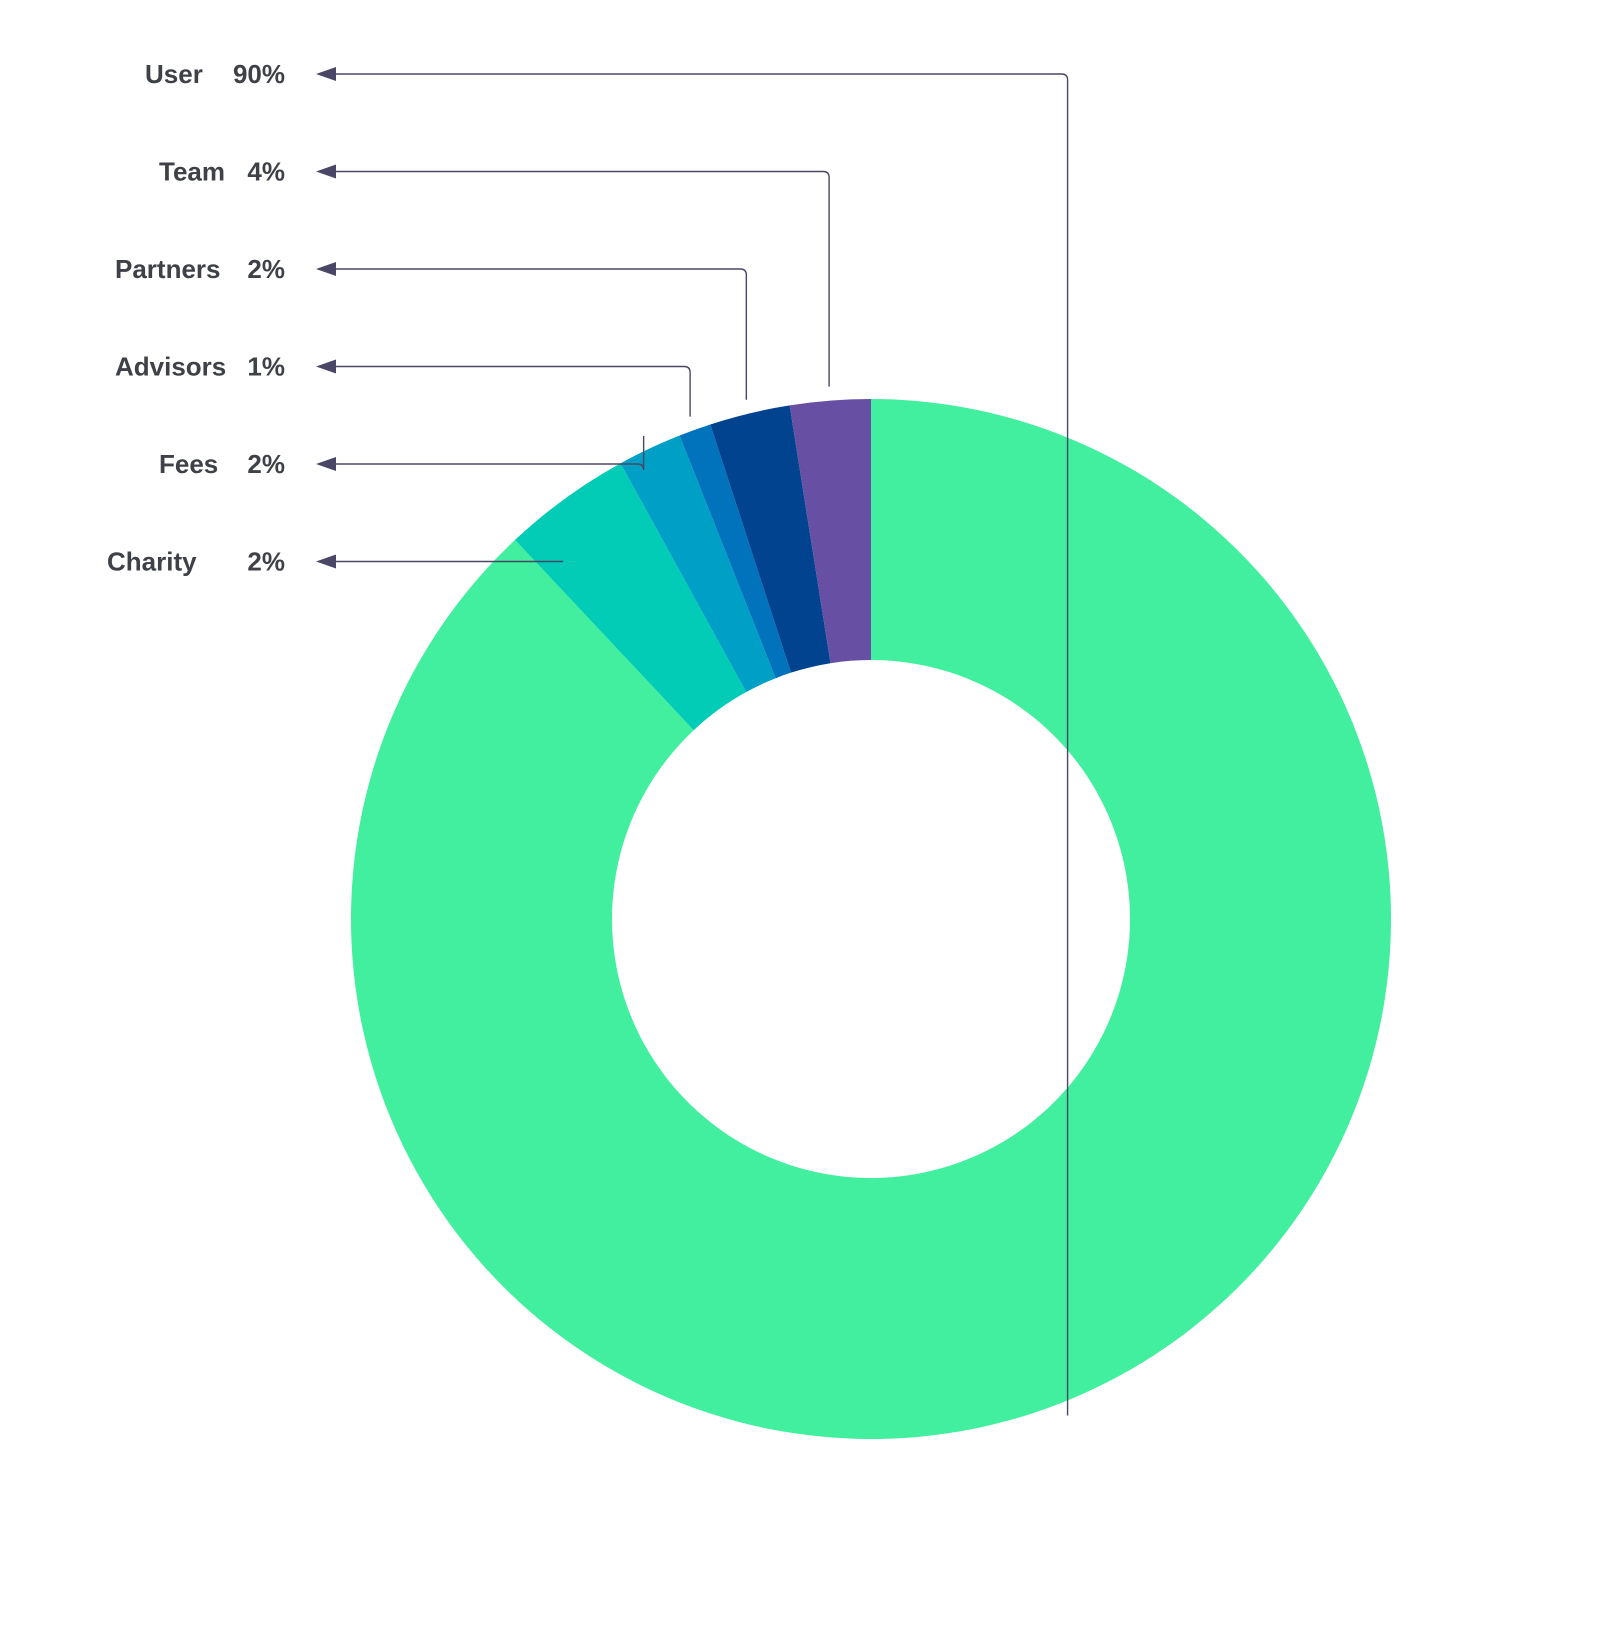 Image resolution: width=1600 pixels, height=1648 pixels. What do you see at coordinates (326, 269) in the screenshot?
I see `leader-arrow-partners` at bounding box center [326, 269].